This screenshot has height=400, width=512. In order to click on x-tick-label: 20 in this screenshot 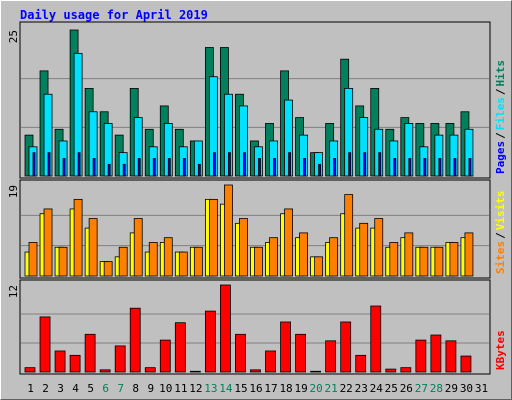, I will do `click(316, 388)`.